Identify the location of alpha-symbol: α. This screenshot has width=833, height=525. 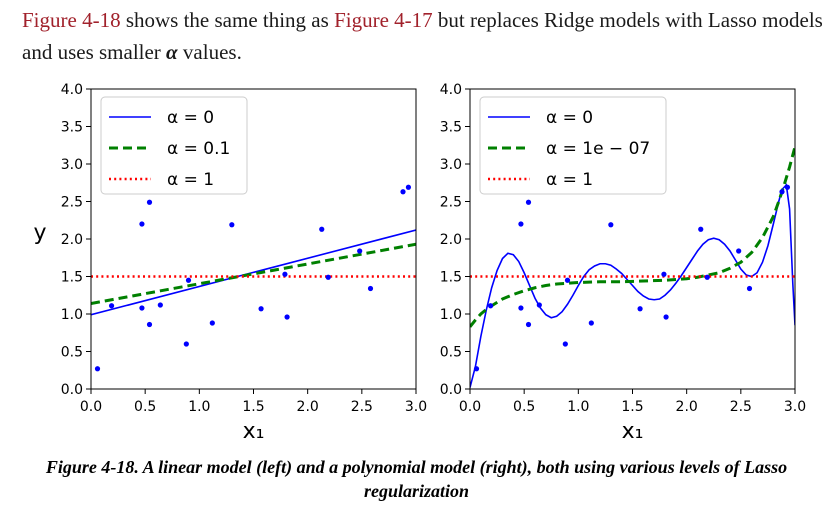
(172, 52).